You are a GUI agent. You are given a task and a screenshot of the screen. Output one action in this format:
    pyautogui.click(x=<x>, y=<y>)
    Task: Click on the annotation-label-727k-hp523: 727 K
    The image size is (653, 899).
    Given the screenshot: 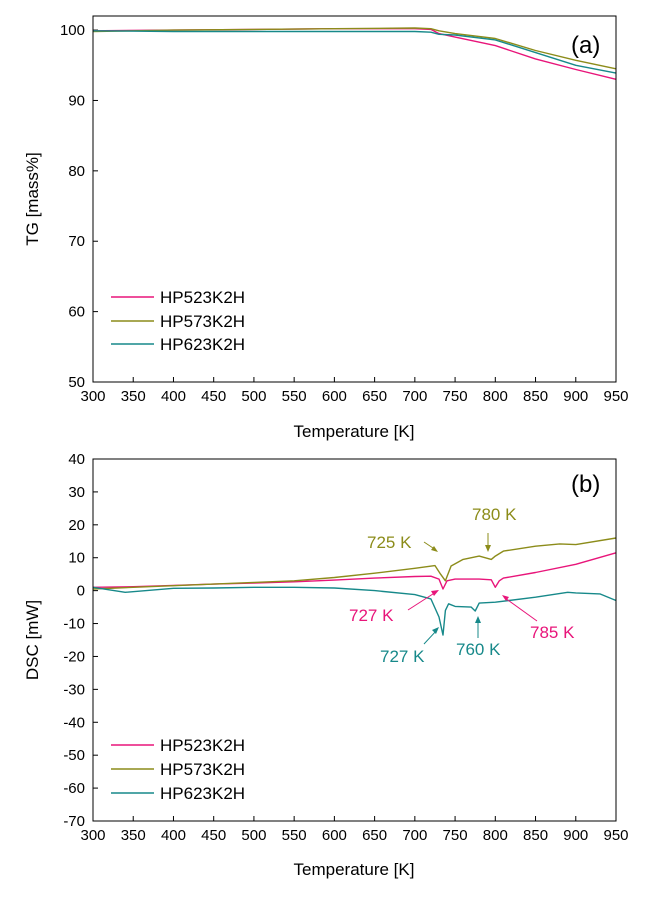 What is the action you would take?
    pyautogui.click(x=371, y=615)
    